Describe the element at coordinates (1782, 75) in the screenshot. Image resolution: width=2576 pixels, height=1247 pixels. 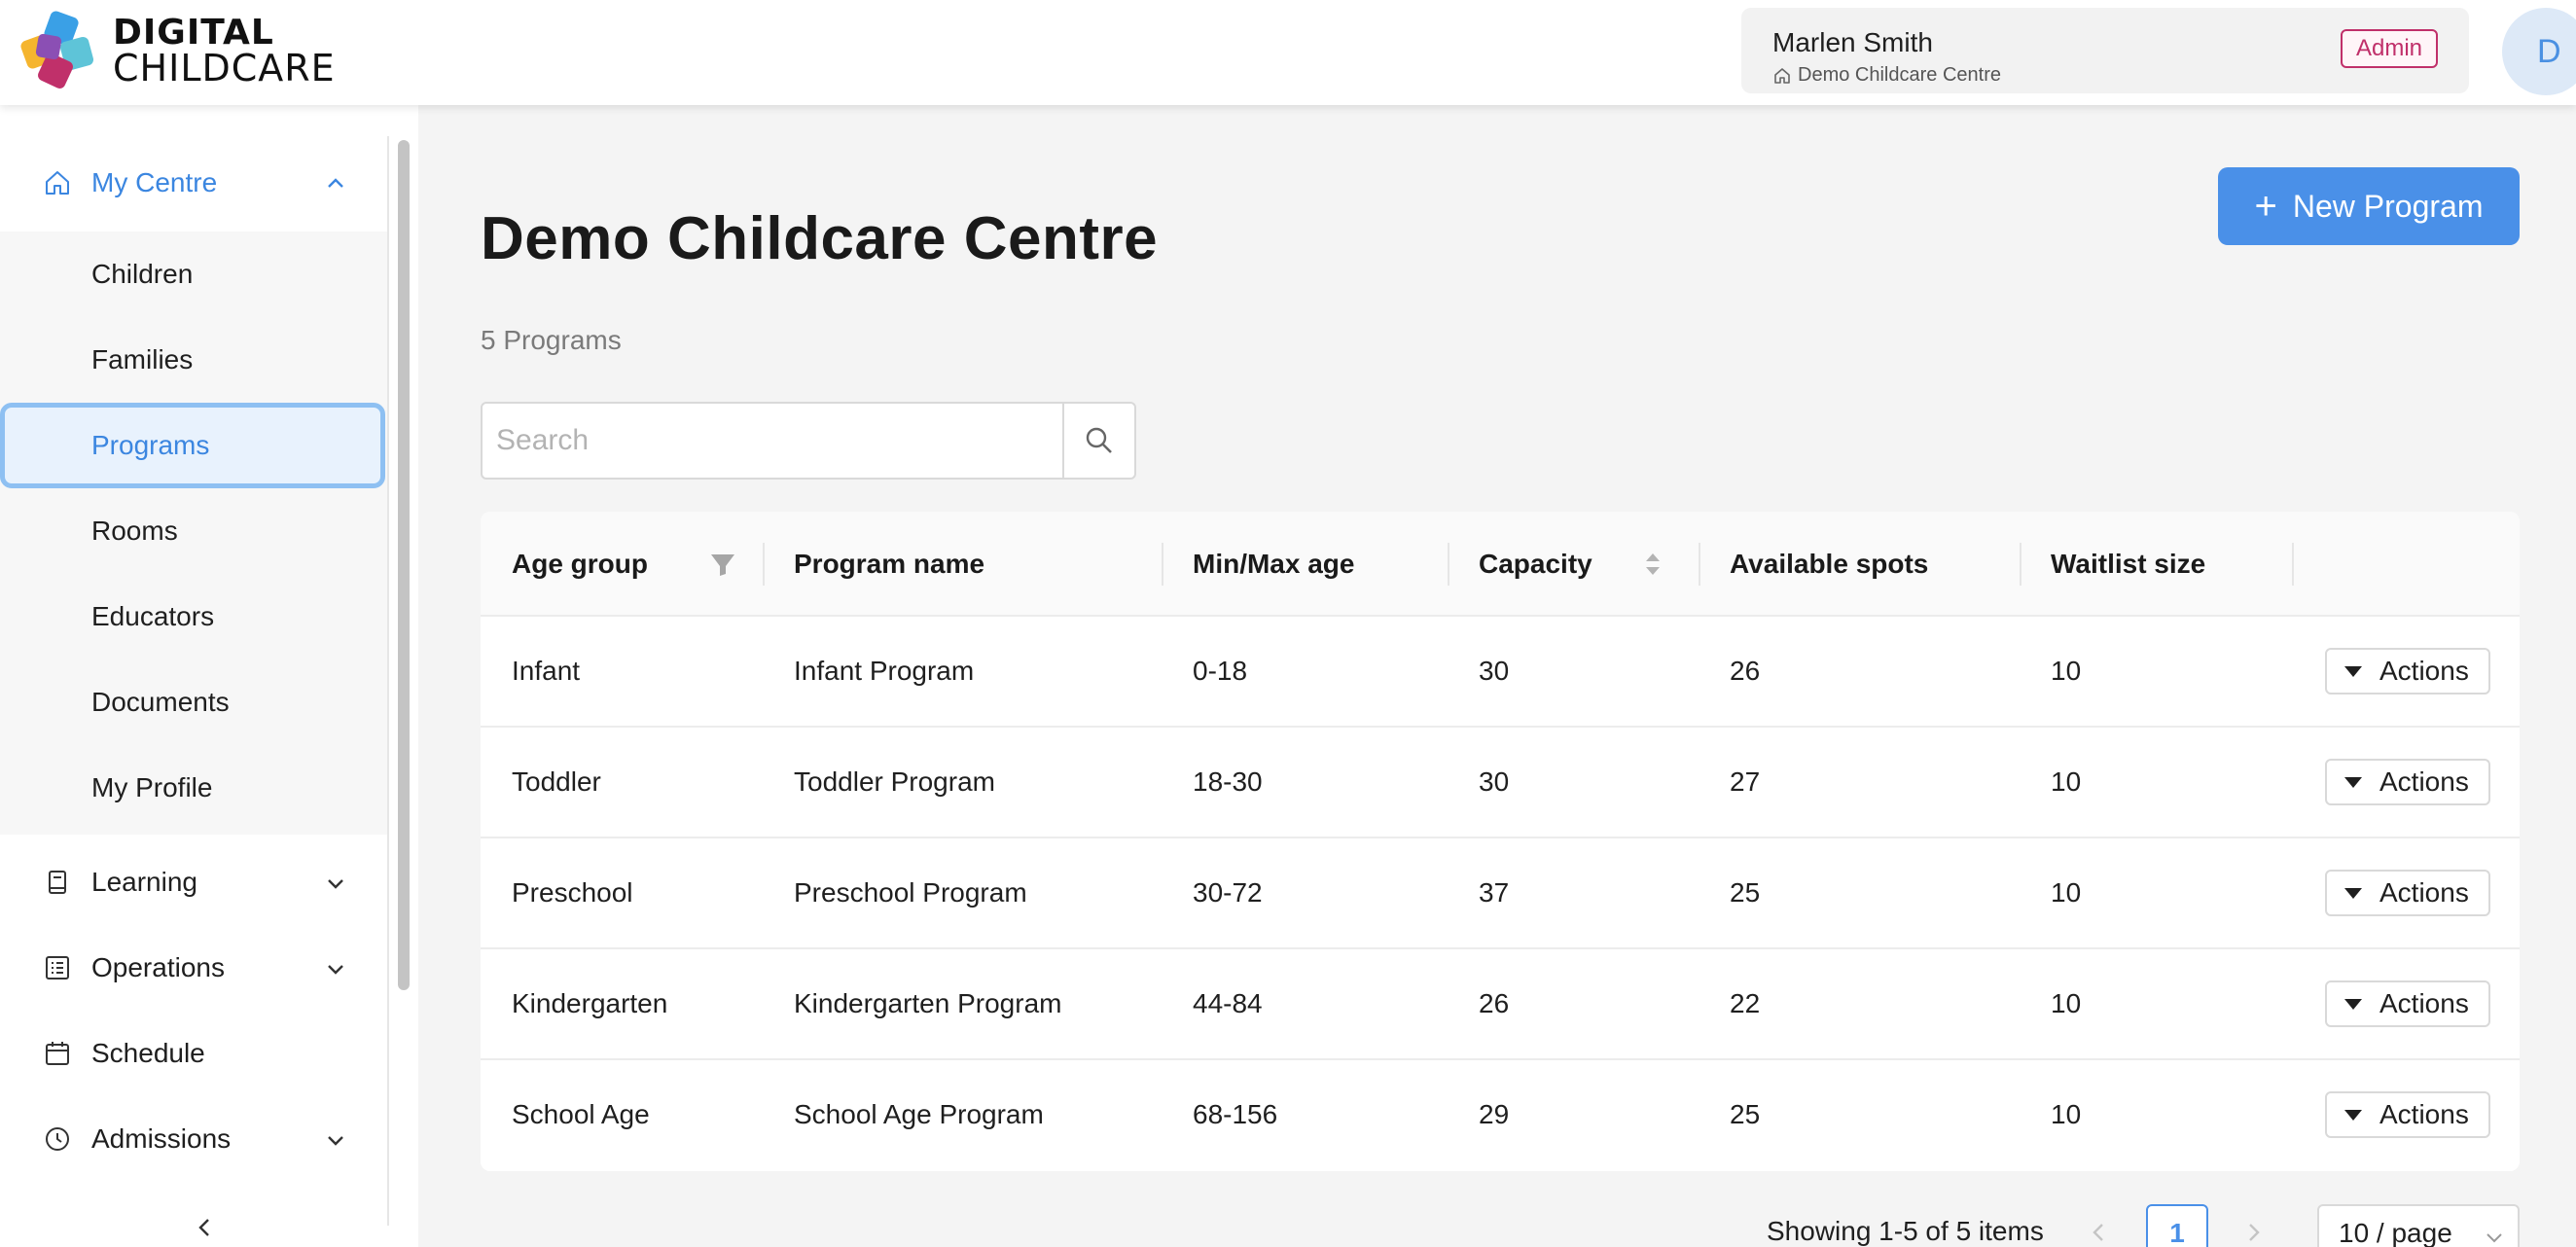
I see `home-icon` at that location.